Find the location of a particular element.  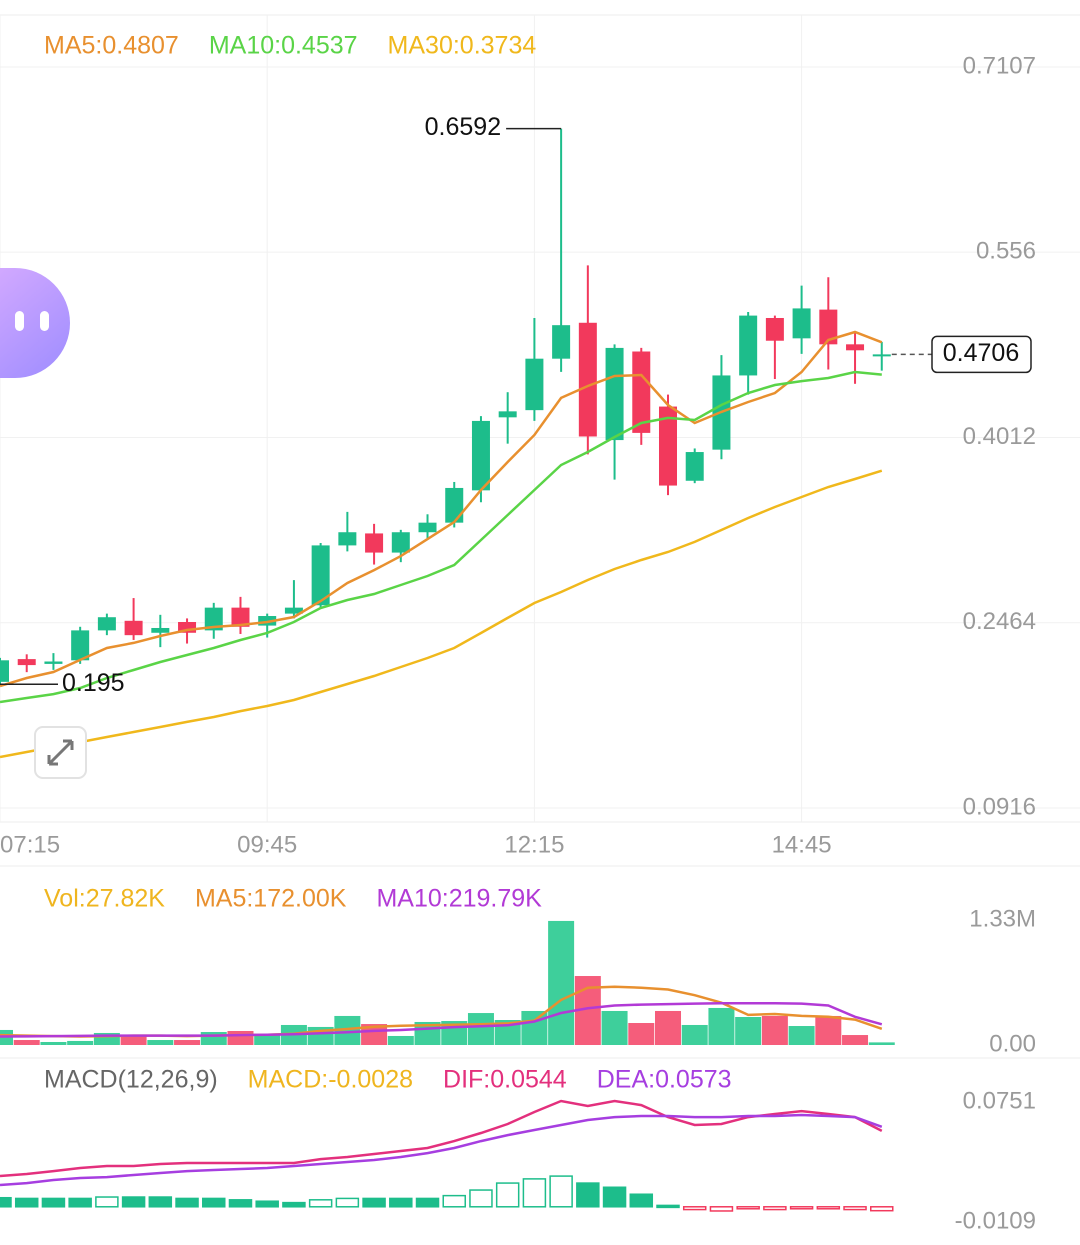

y-tick-label: 0.00 is located at coordinates (1012, 1043).